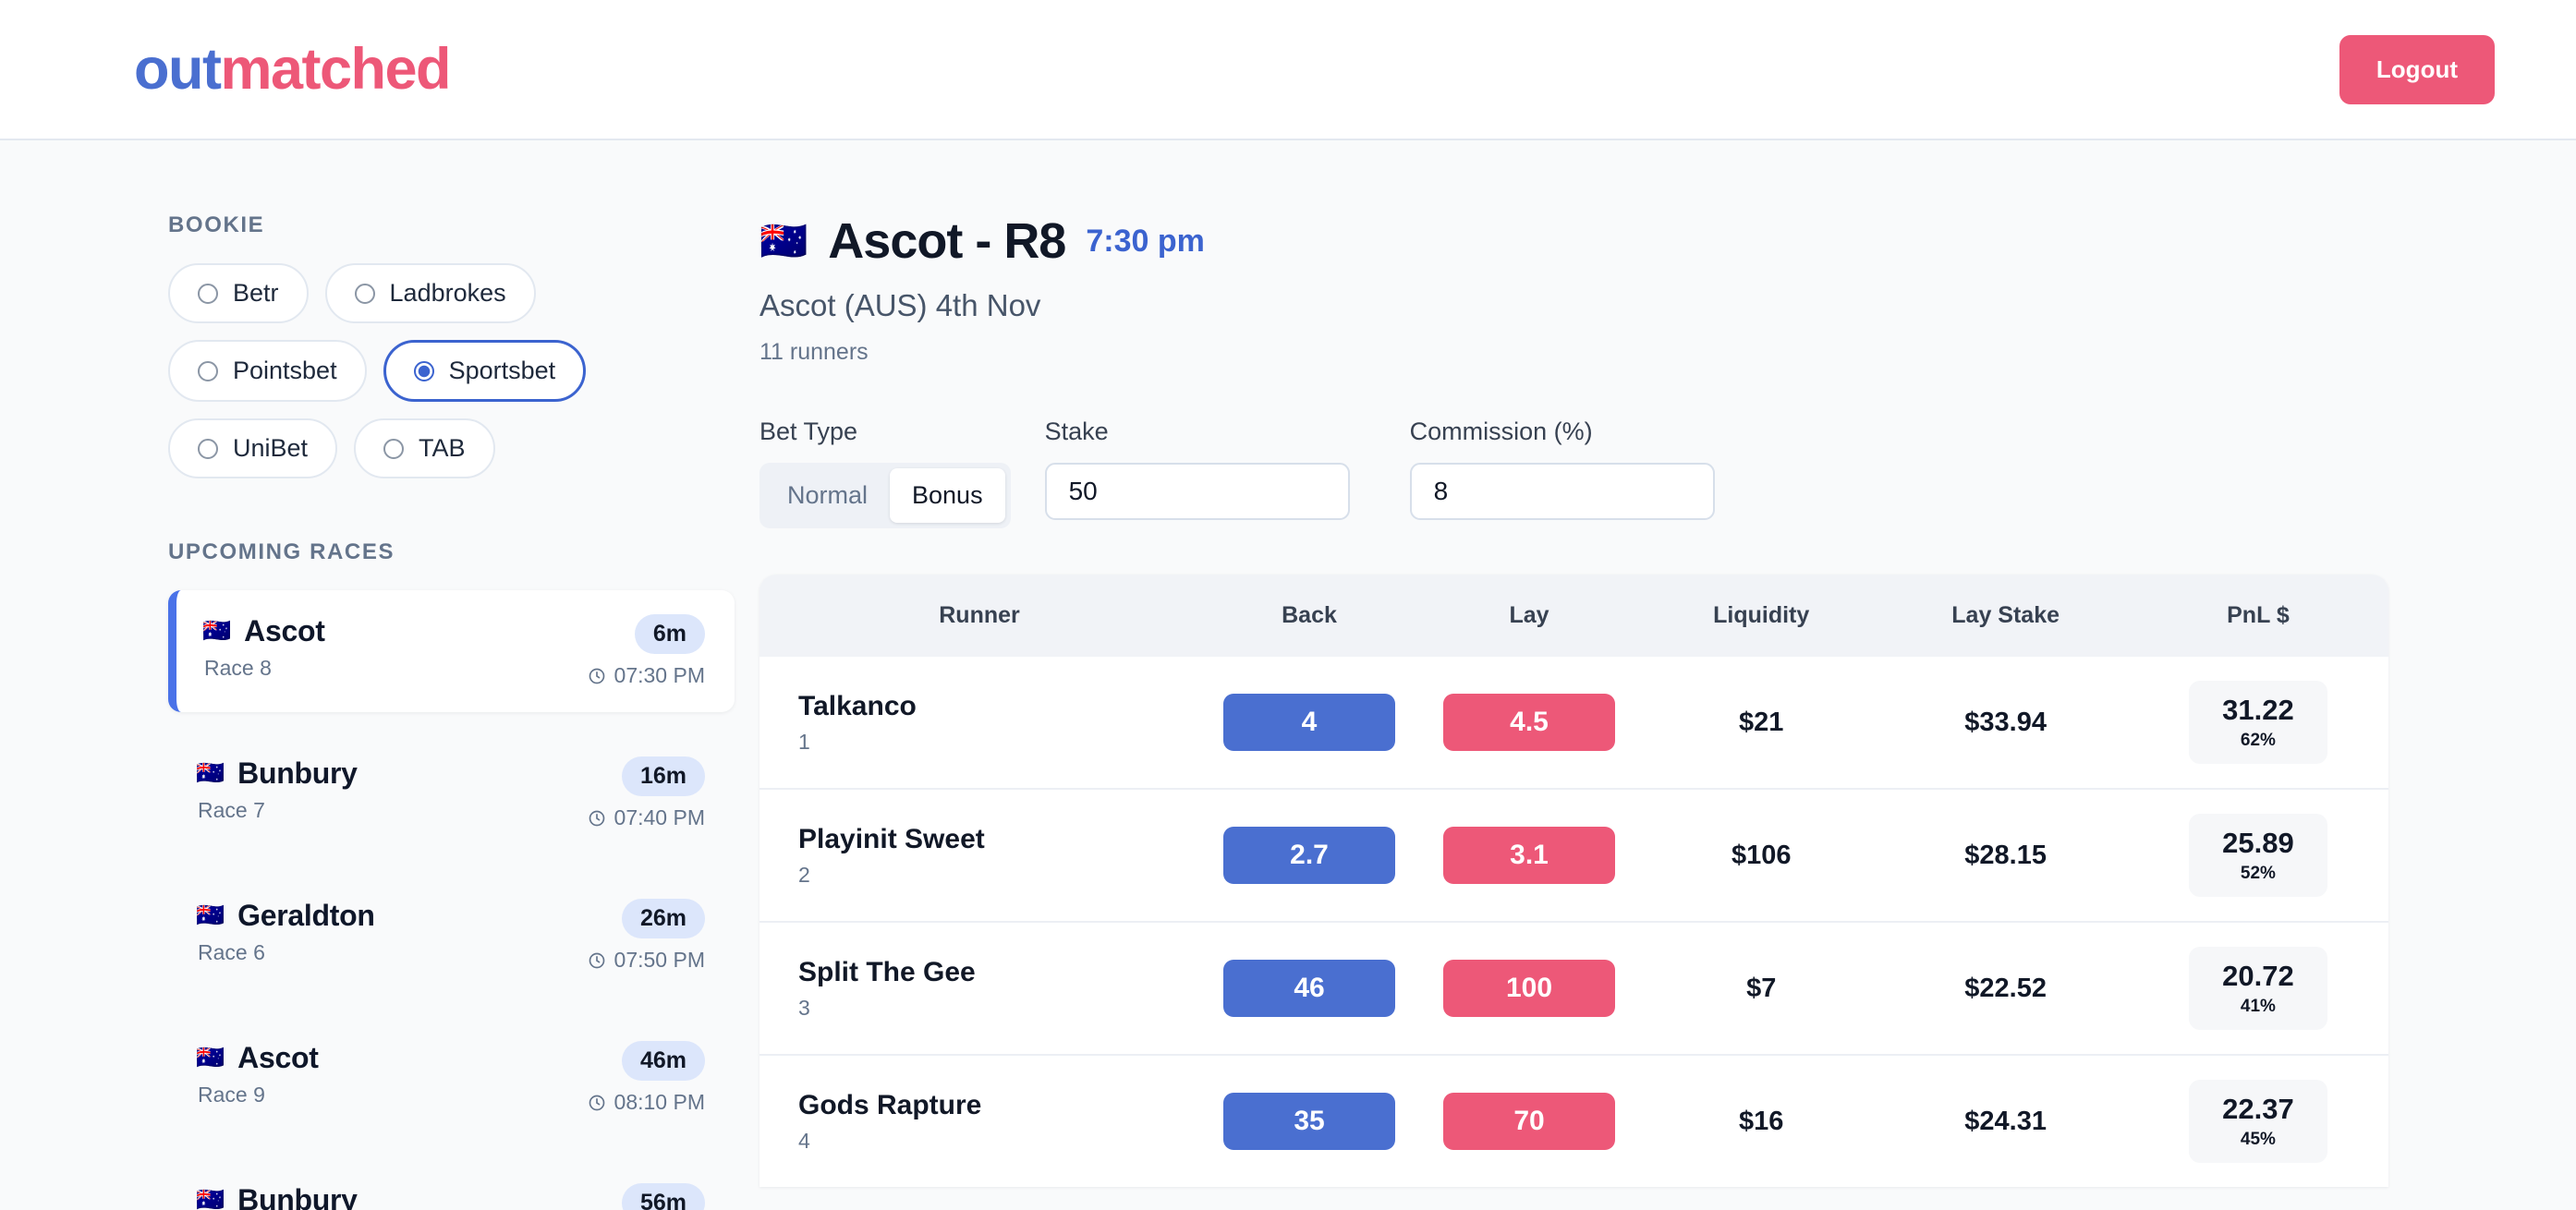 The image size is (2576, 1210). Describe the element at coordinates (1309, 855) in the screenshot. I see `back-odds-button: 2.7` at that location.